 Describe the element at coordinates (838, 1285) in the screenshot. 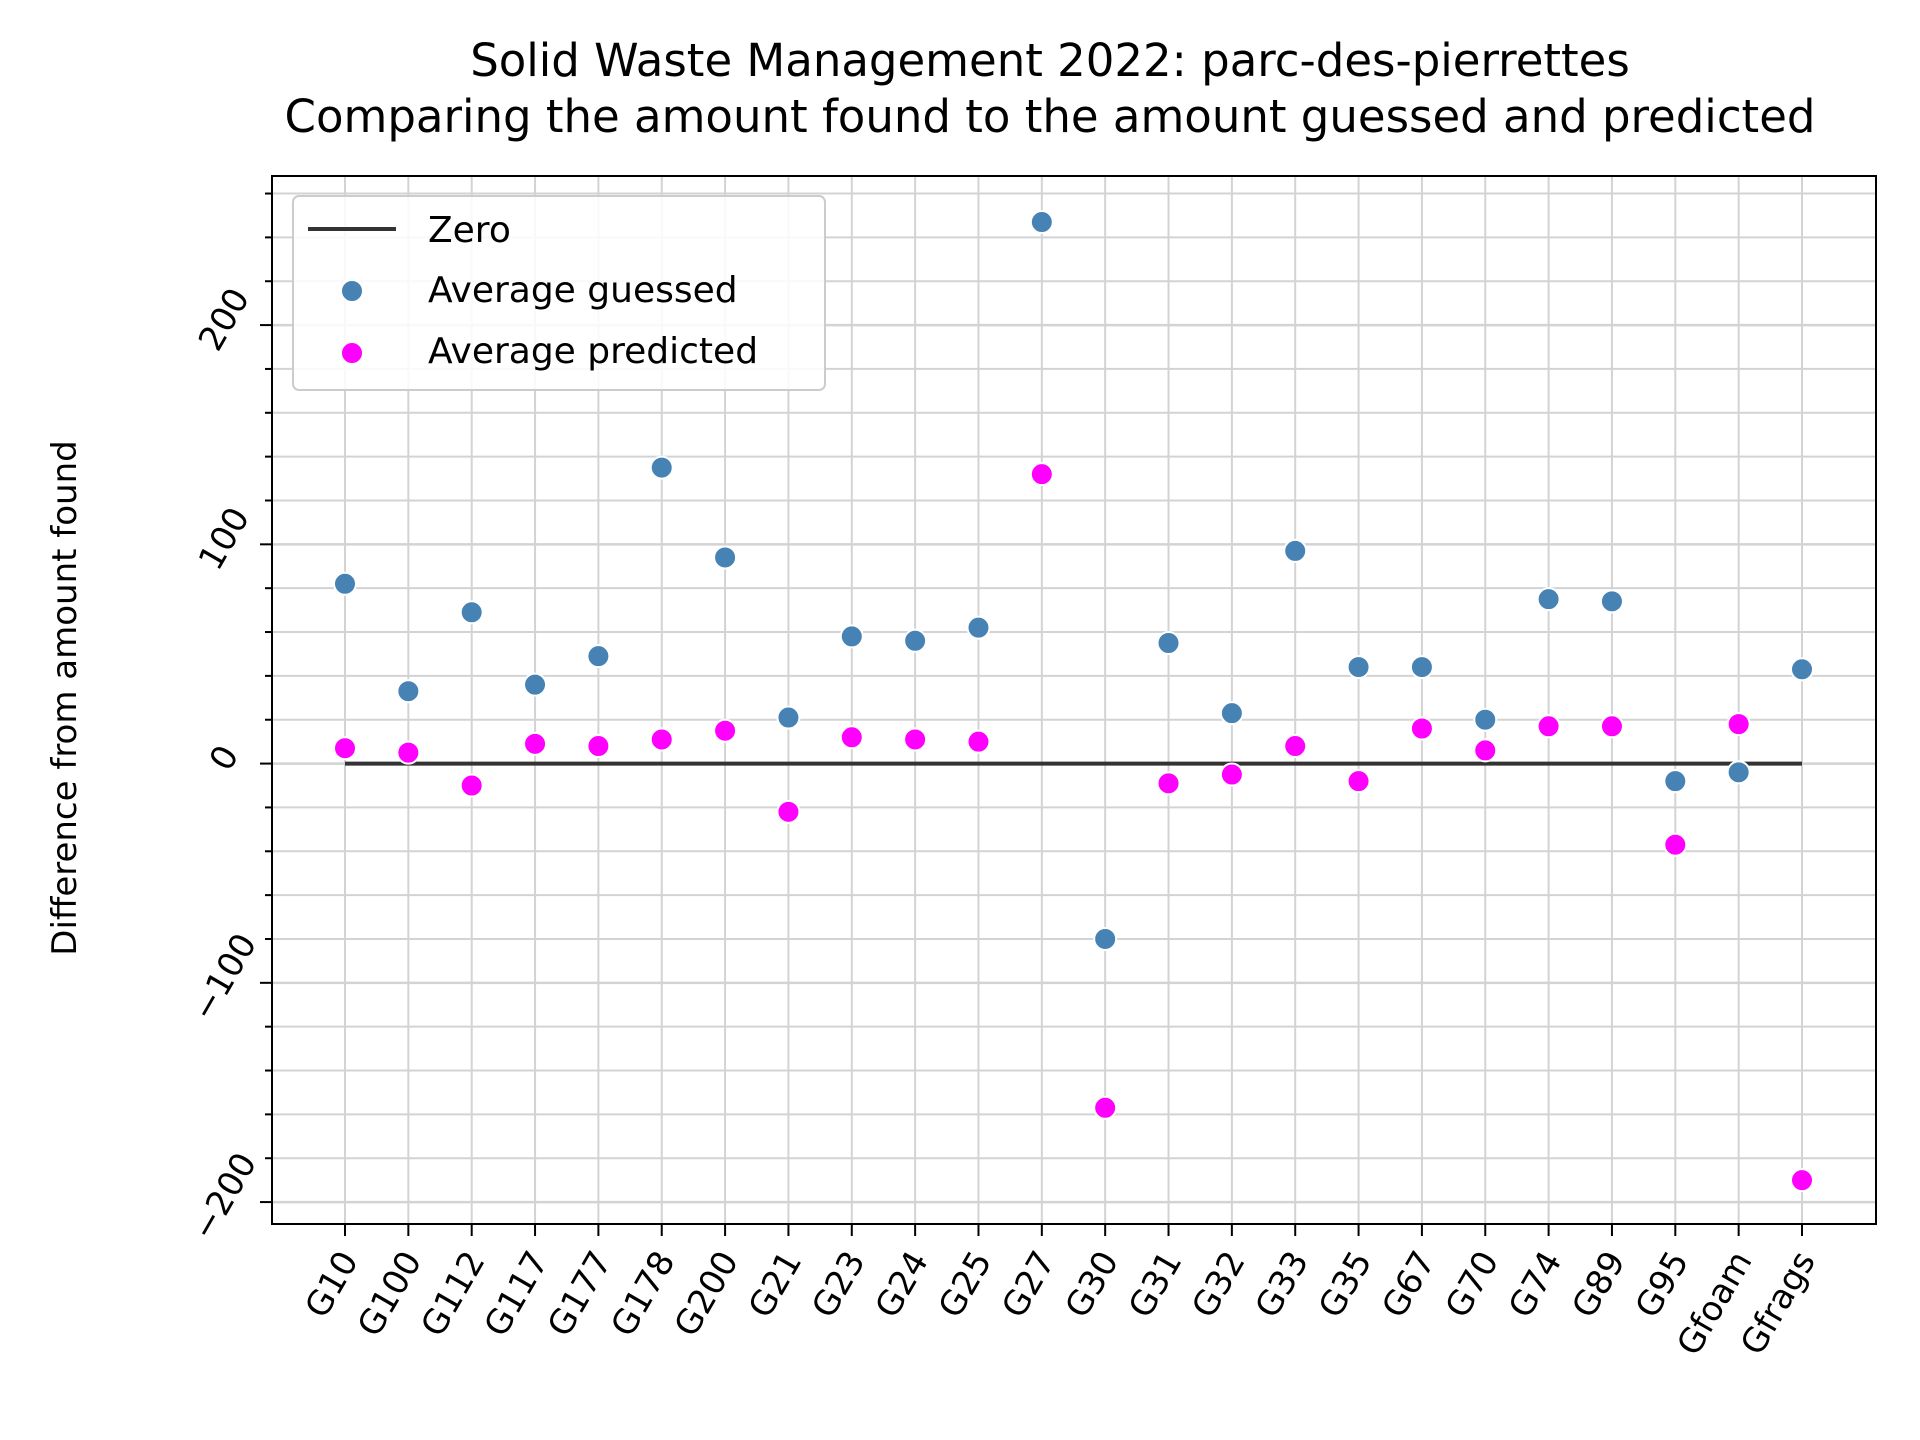

I see `x-tick-label: G23` at that location.